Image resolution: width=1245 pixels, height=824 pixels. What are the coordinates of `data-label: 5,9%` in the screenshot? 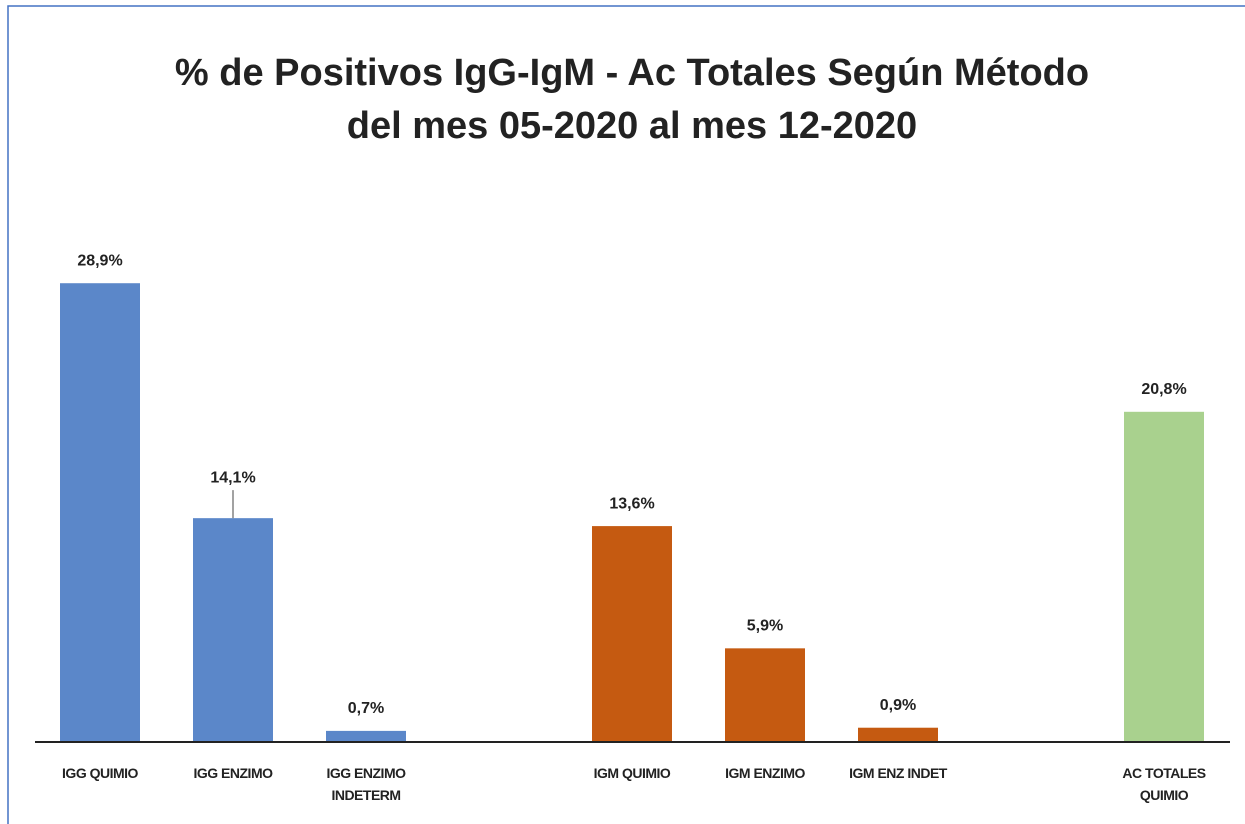 It's located at (765, 626).